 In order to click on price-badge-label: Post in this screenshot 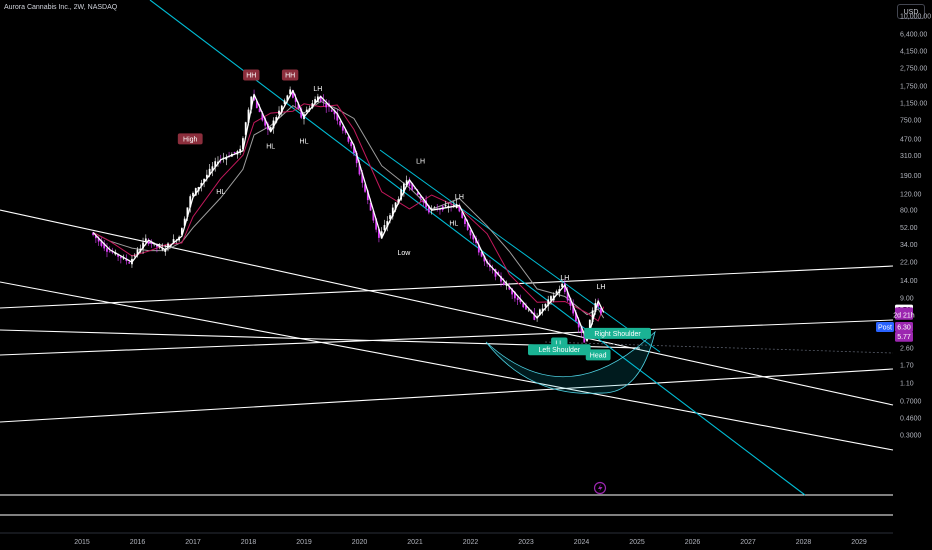, I will do `click(885, 327)`.